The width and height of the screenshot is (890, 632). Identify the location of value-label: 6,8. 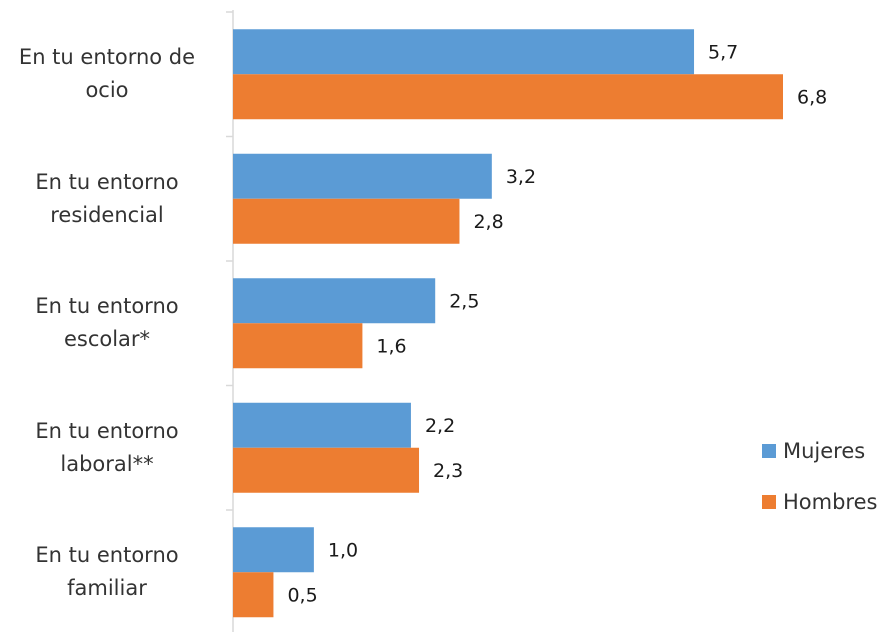
(812, 97).